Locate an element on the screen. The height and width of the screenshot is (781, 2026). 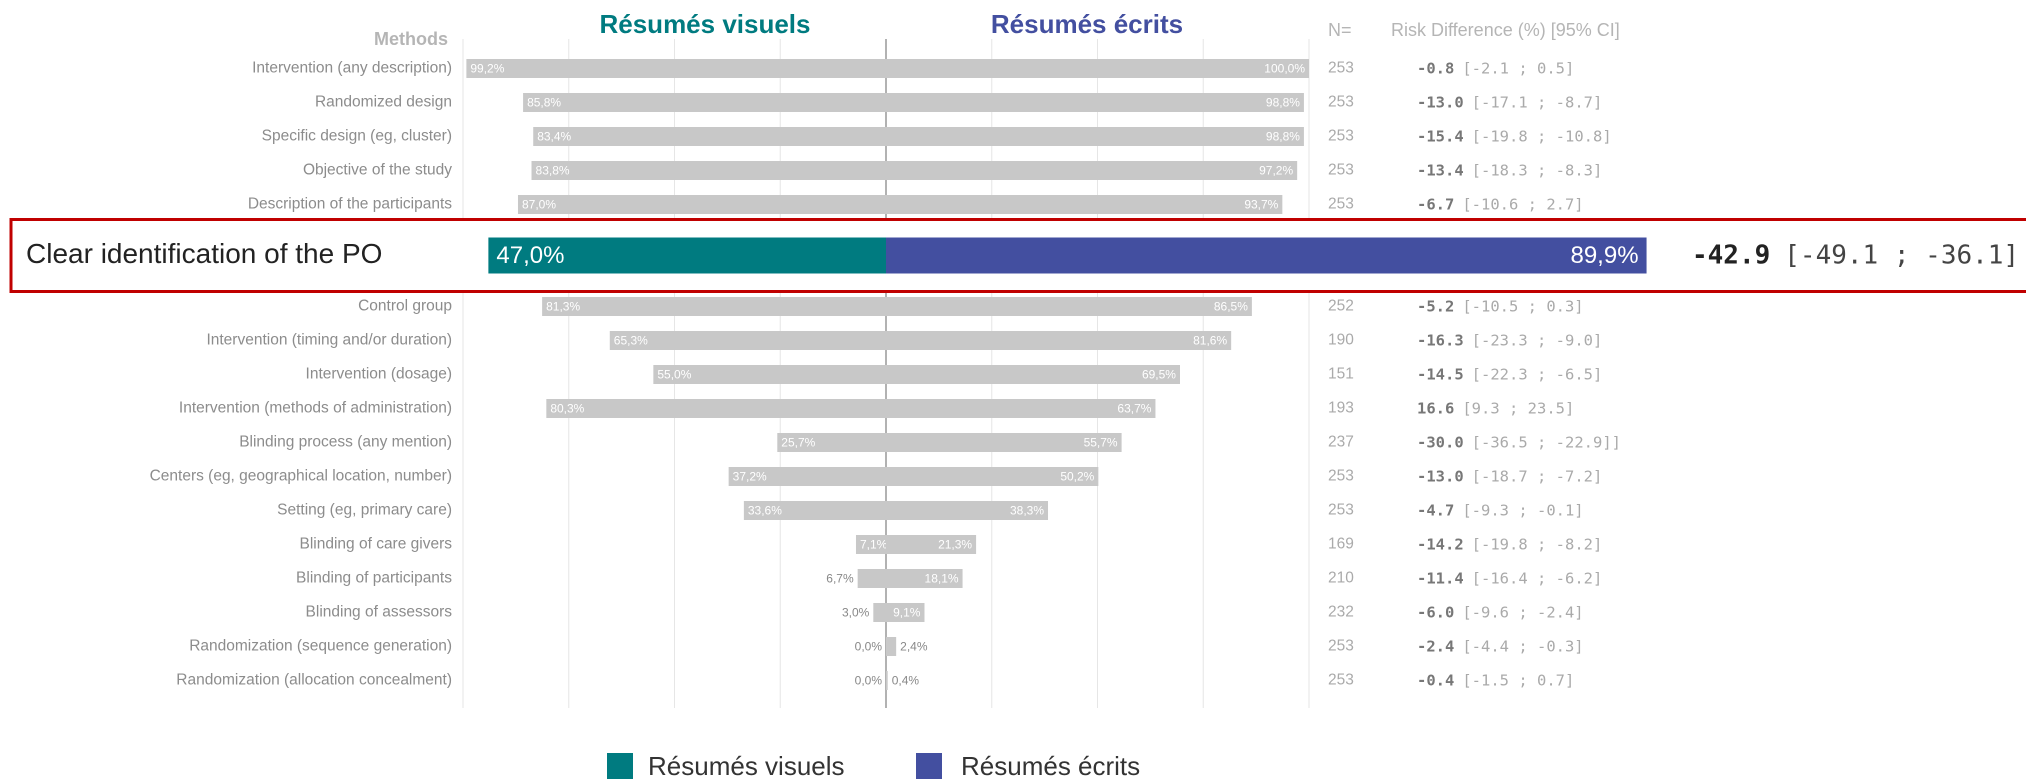
risk-difference: -0.4 [-1.5 ; 0.7] is located at coordinates (1495, 680).